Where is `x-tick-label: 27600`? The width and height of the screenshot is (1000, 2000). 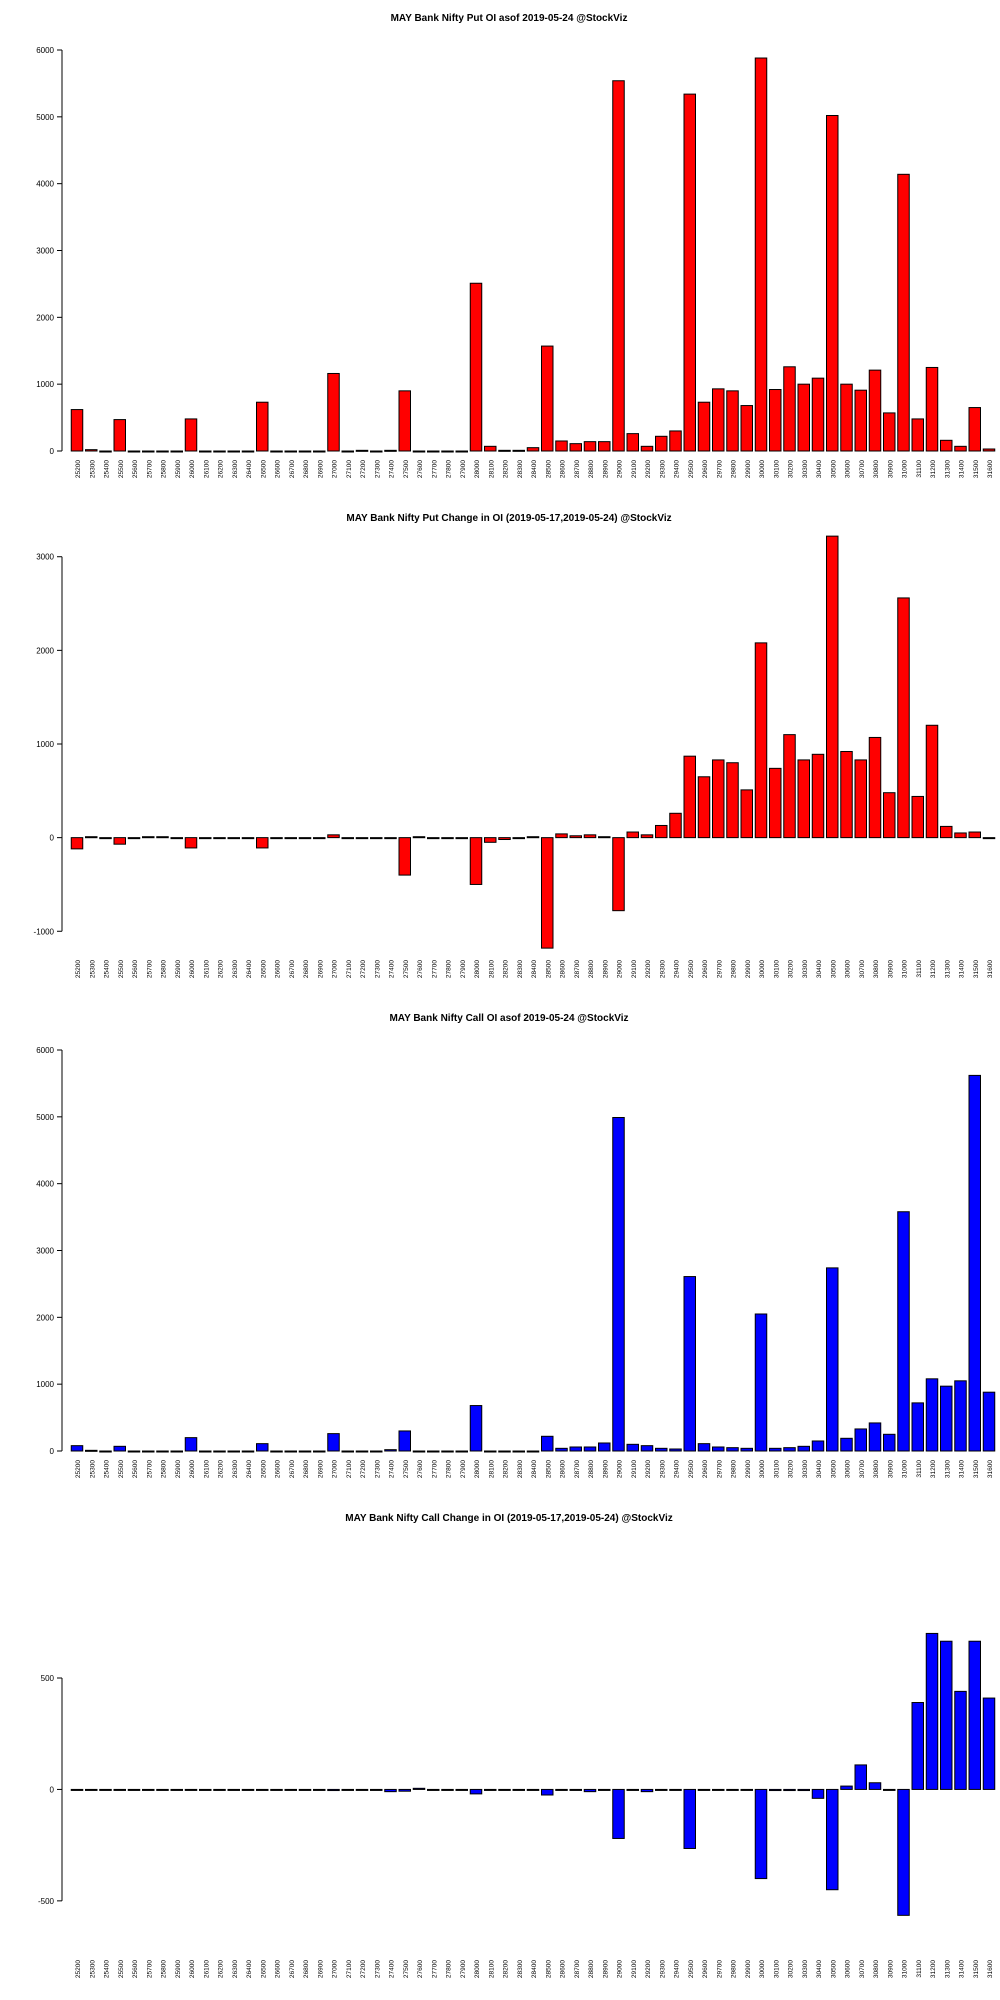
x-tick-label: 27600 is located at coordinates (420, 969).